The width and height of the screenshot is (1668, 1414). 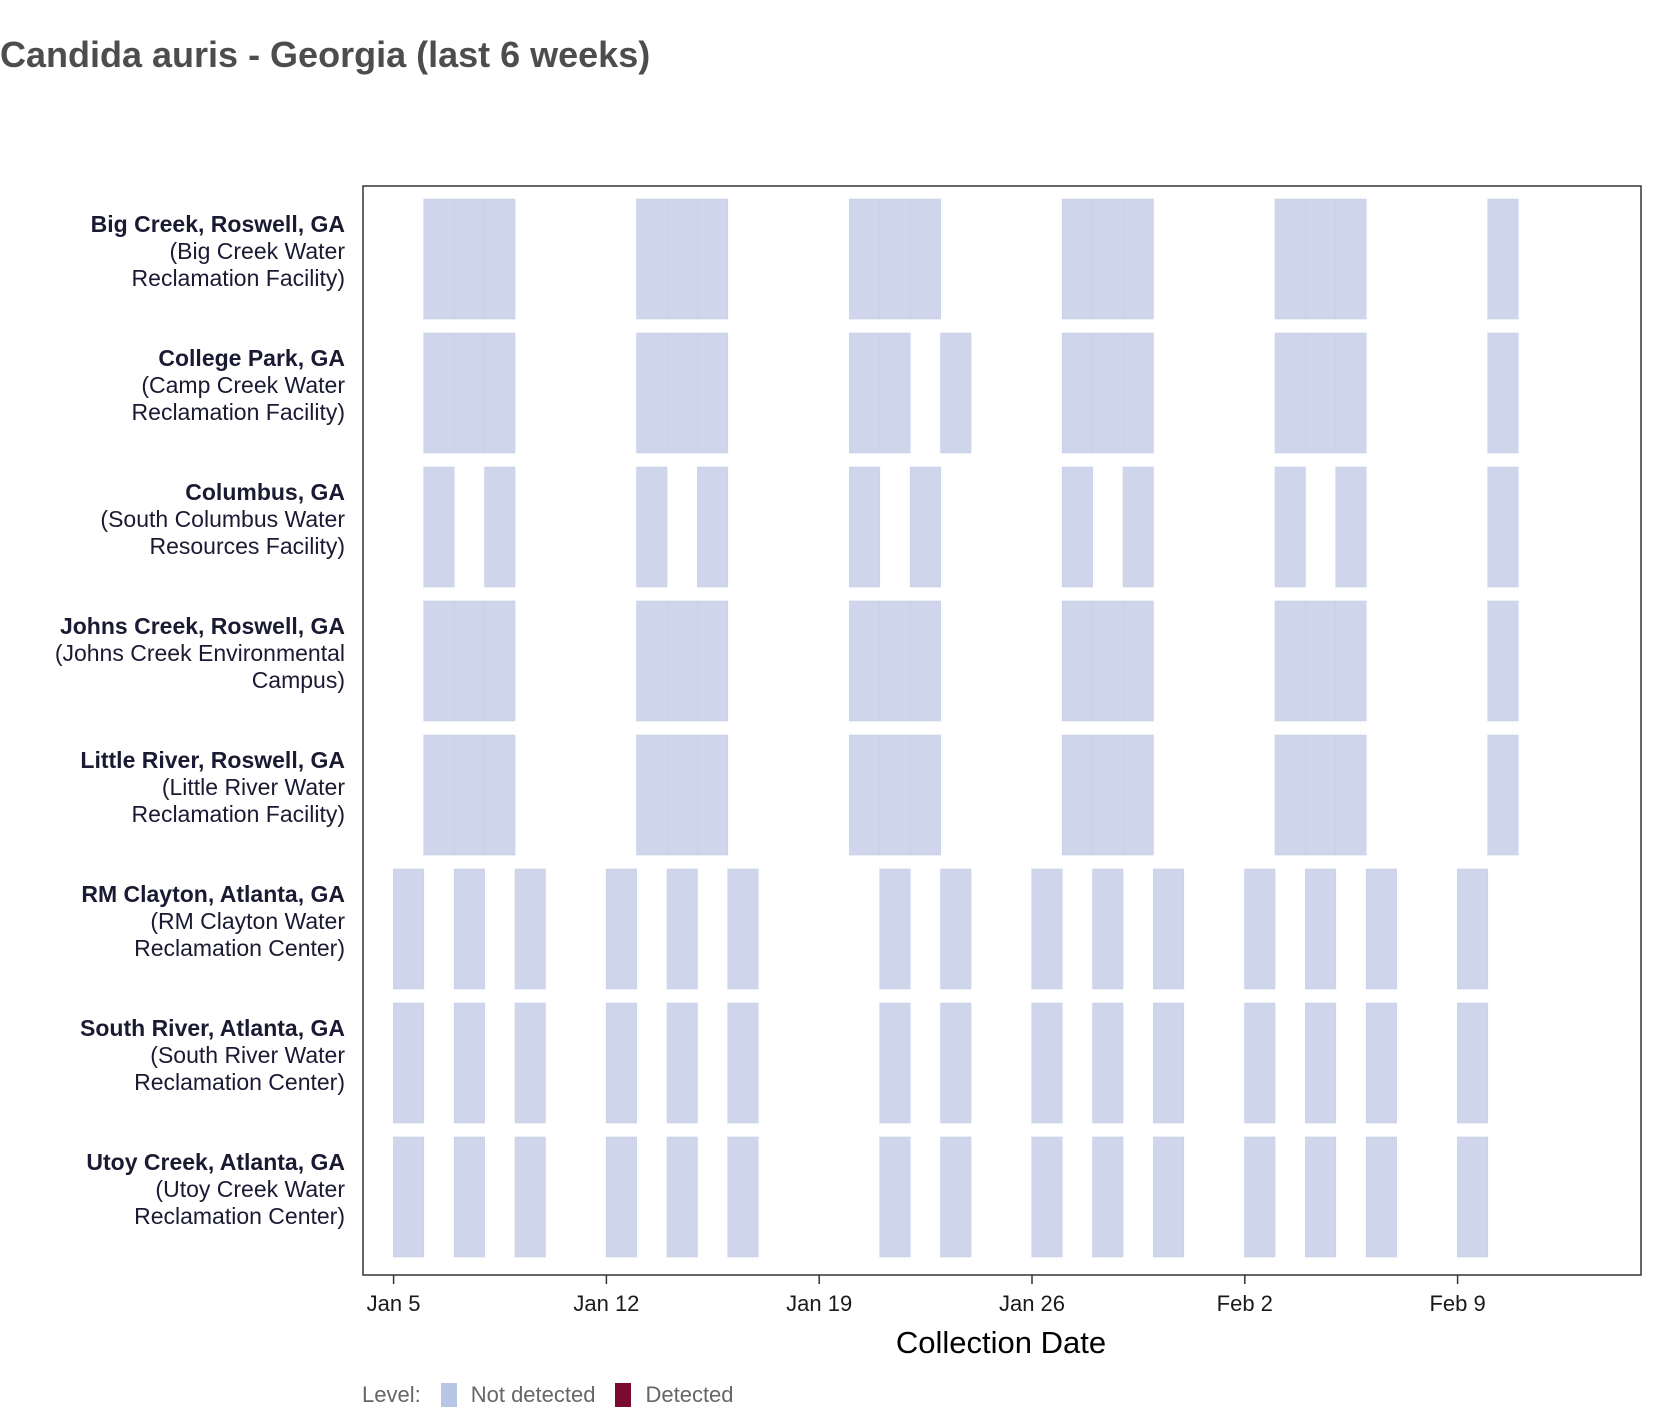 I want to click on x-tick-label: Feb 2, so click(x=1245, y=1303).